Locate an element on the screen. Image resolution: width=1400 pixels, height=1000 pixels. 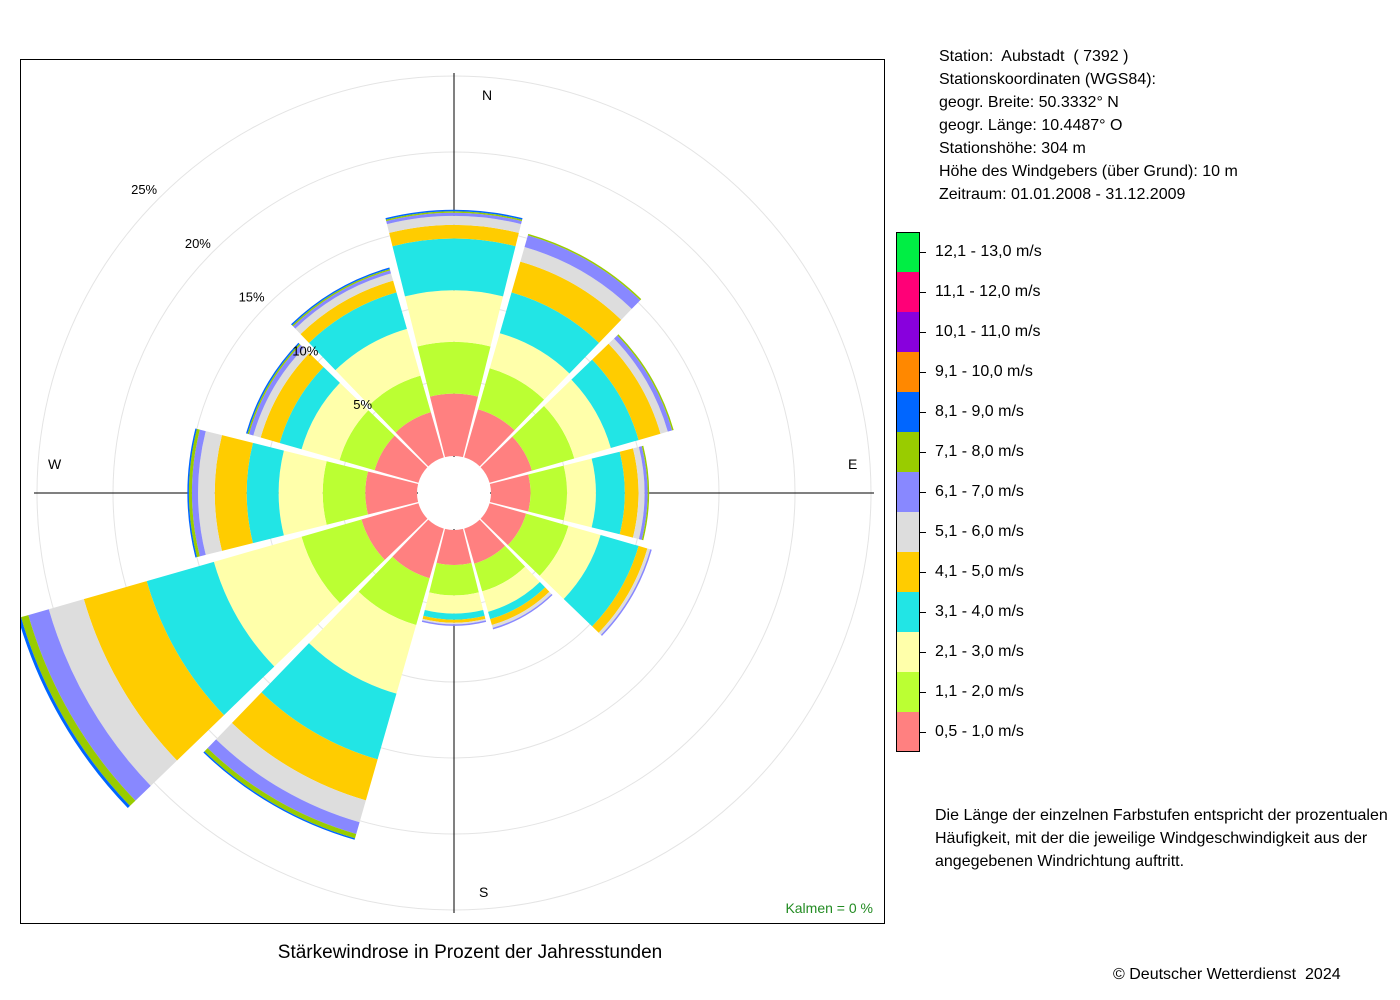
legend-label: 4,1 - 5,0 m/s is located at coordinates (979, 571).